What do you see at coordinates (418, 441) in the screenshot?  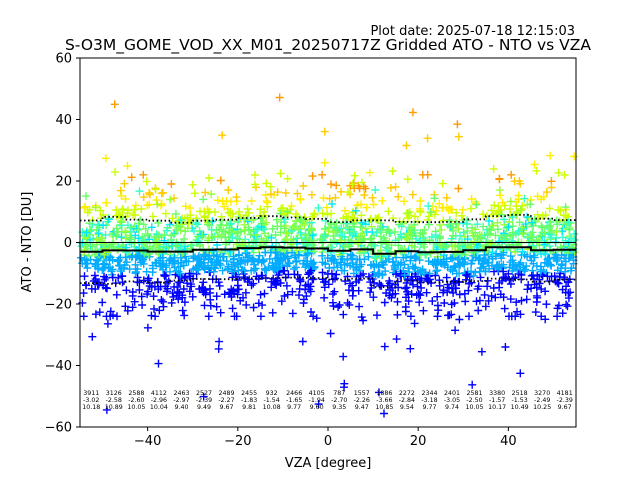 I see `x-tick-label: 20` at bounding box center [418, 441].